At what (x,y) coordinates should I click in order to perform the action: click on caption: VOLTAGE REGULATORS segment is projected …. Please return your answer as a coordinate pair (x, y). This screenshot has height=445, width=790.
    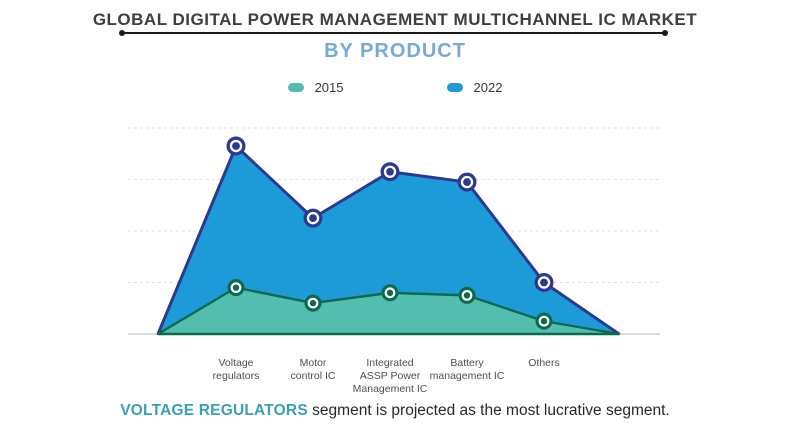
    Looking at the image, I should click on (395, 411).